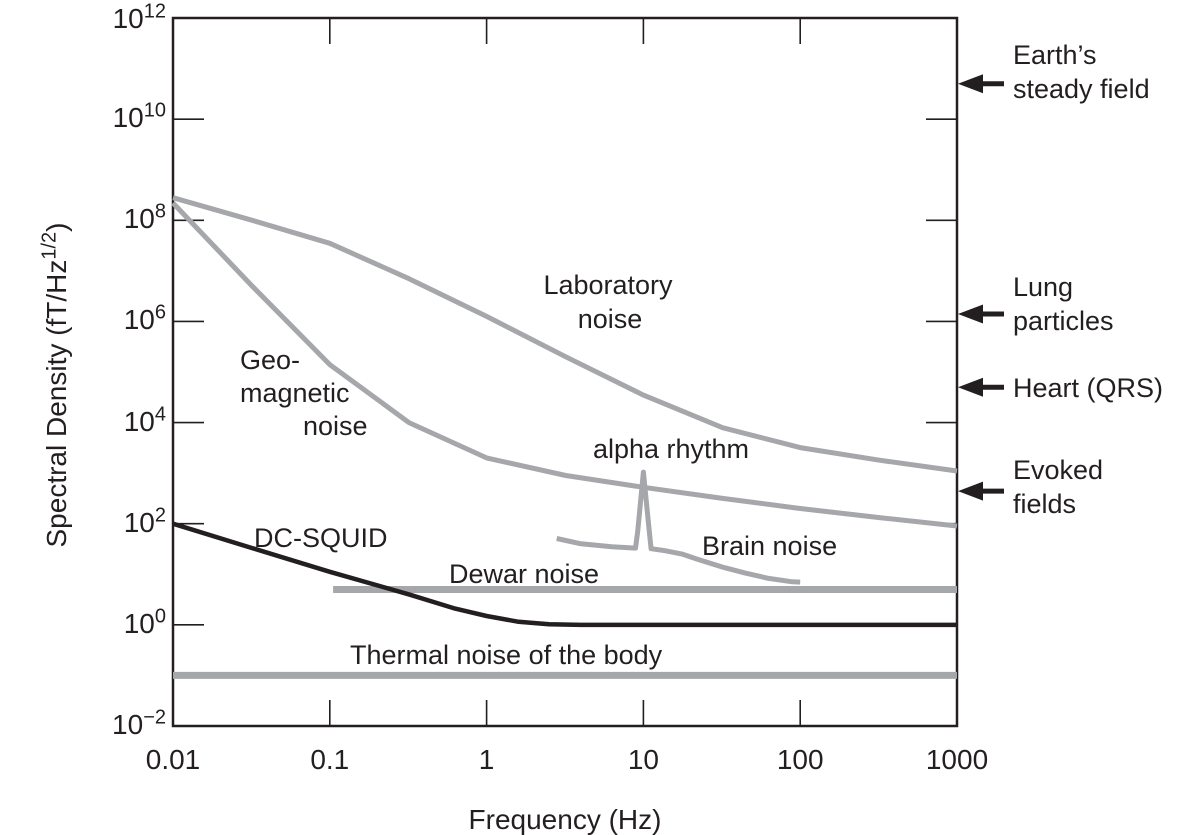 Image resolution: width=1197 pixels, height=835 pixels. Describe the element at coordinates (49, 245) in the screenshot. I see `y-axis-title-superscript: 1/2` at that location.